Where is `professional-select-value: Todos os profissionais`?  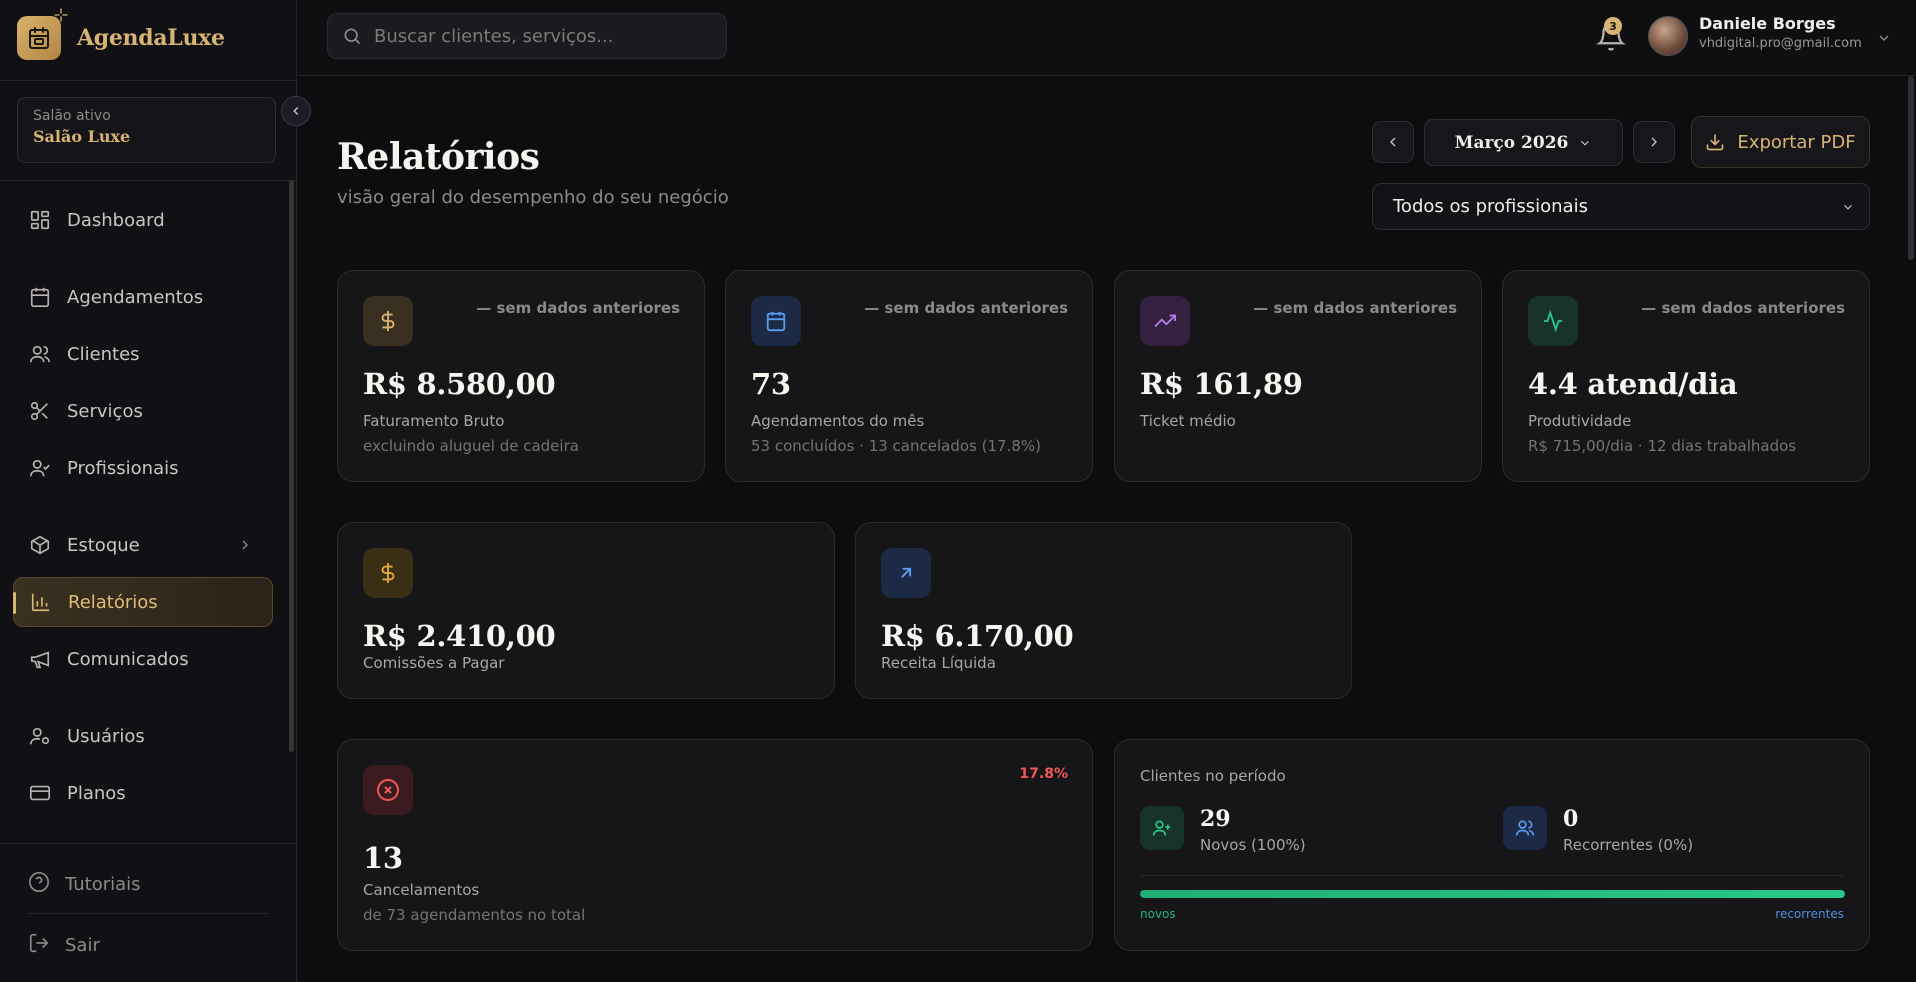 professional-select-value: Todos os profissionais is located at coordinates (1490, 206).